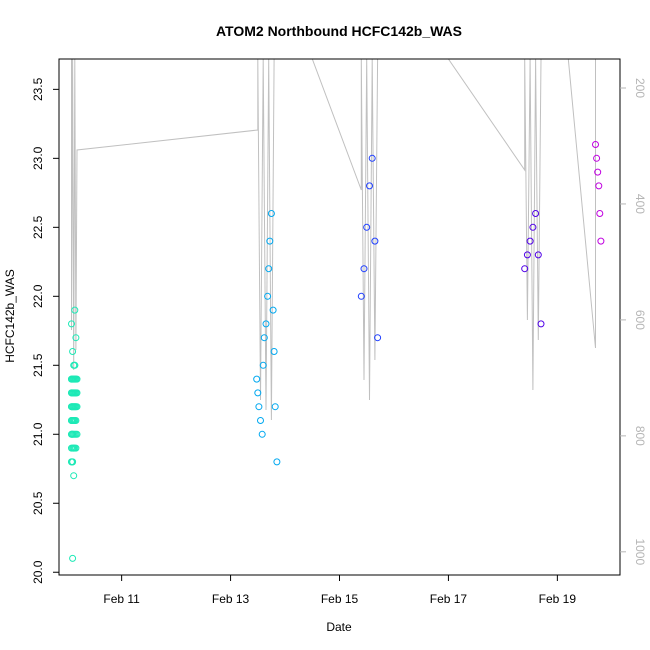 Image resolution: width=650 pixels, height=650 pixels. I want to click on right-tick-label: 400, so click(640, 204).